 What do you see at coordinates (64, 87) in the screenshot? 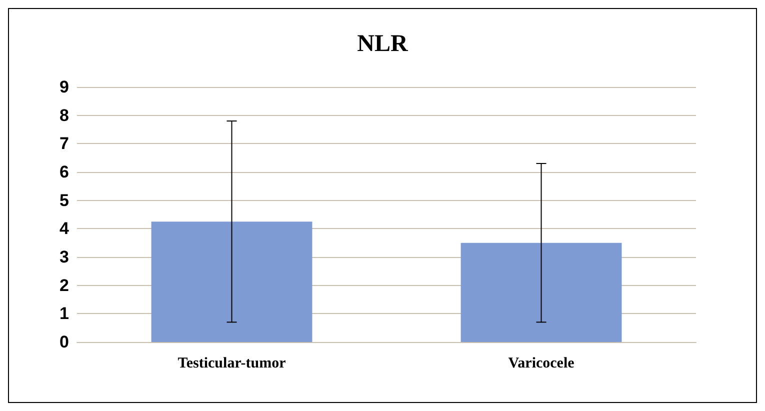
I see `y-tick-label: 9` at bounding box center [64, 87].